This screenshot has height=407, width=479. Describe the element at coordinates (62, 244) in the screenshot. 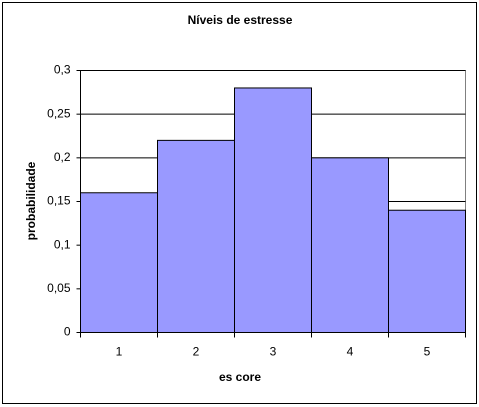

I see `y-tick-label: 0,1` at that location.